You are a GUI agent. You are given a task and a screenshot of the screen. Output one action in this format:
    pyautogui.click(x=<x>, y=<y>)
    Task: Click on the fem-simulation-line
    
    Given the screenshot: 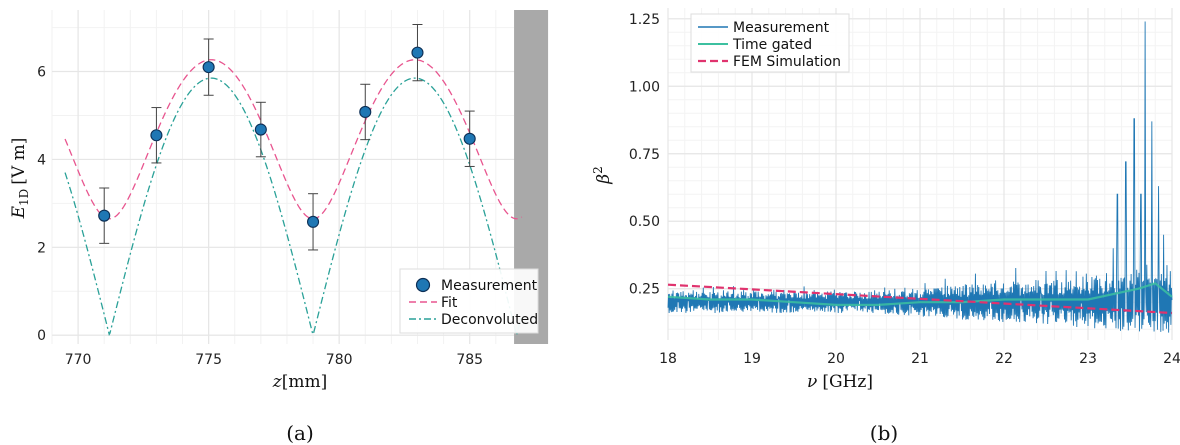 What is the action you would take?
    pyautogui.click(x=920, y=299)
    